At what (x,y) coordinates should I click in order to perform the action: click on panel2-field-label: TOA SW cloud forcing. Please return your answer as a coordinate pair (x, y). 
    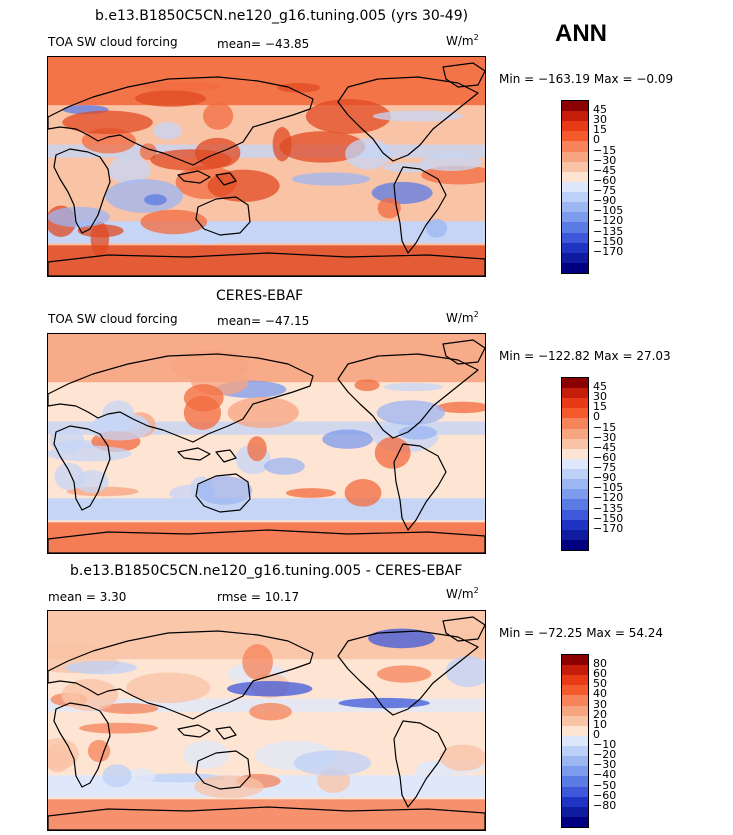
    Looking at the image, I should click on (113, 319).